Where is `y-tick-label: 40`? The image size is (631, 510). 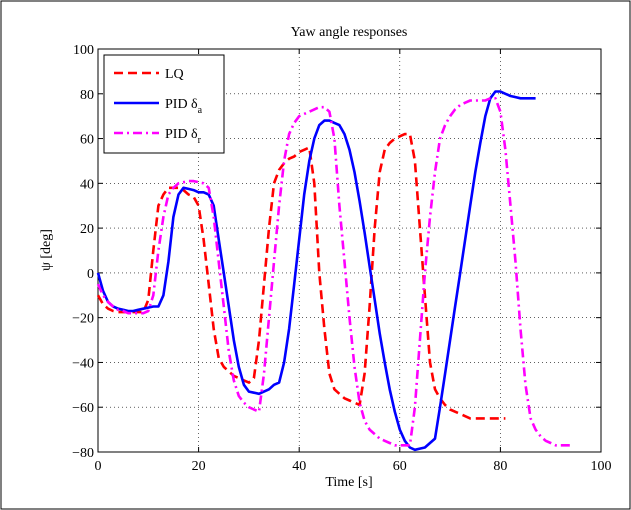 y-tick-label: 40 is located at coordinates (87, 184).